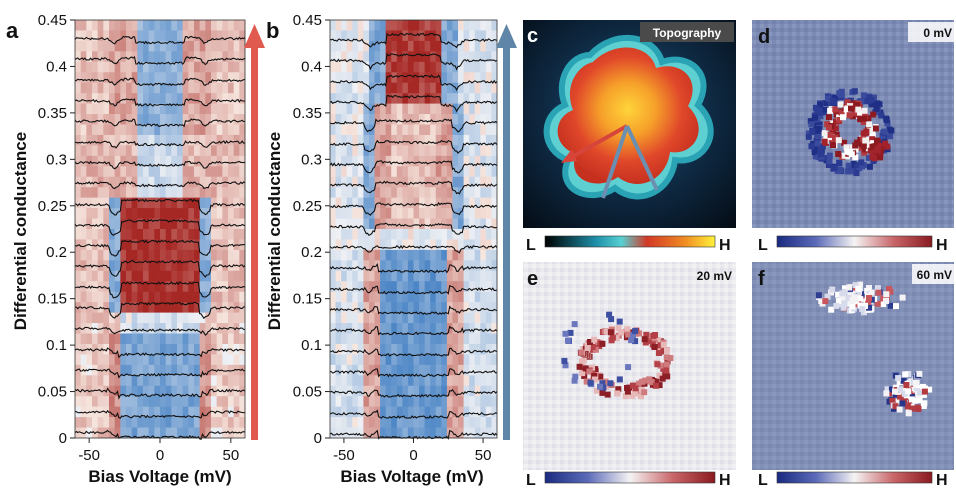 The image size is (956, 488). I want to click on colorbar-f-low: L, so click(763, 480).